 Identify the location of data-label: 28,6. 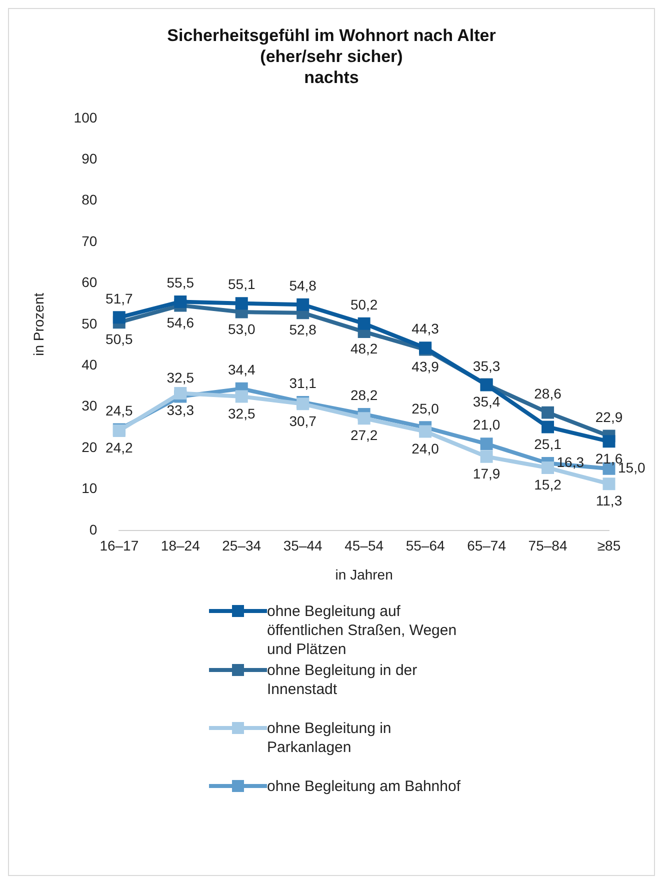
(548, 393).